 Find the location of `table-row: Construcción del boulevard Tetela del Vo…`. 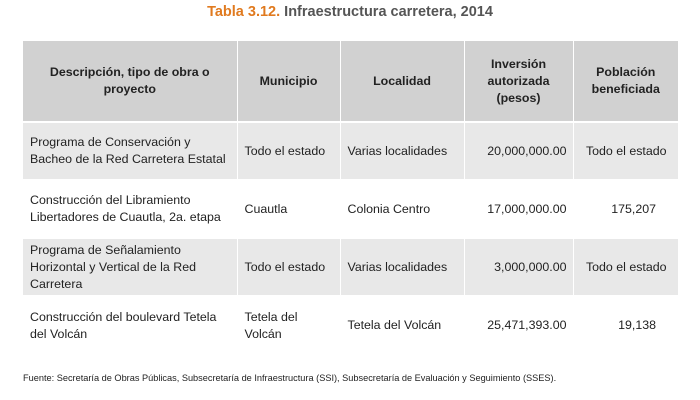

table-row: Construcción del boulevard Tetela del Vo… is located at coordinates (350, 325).